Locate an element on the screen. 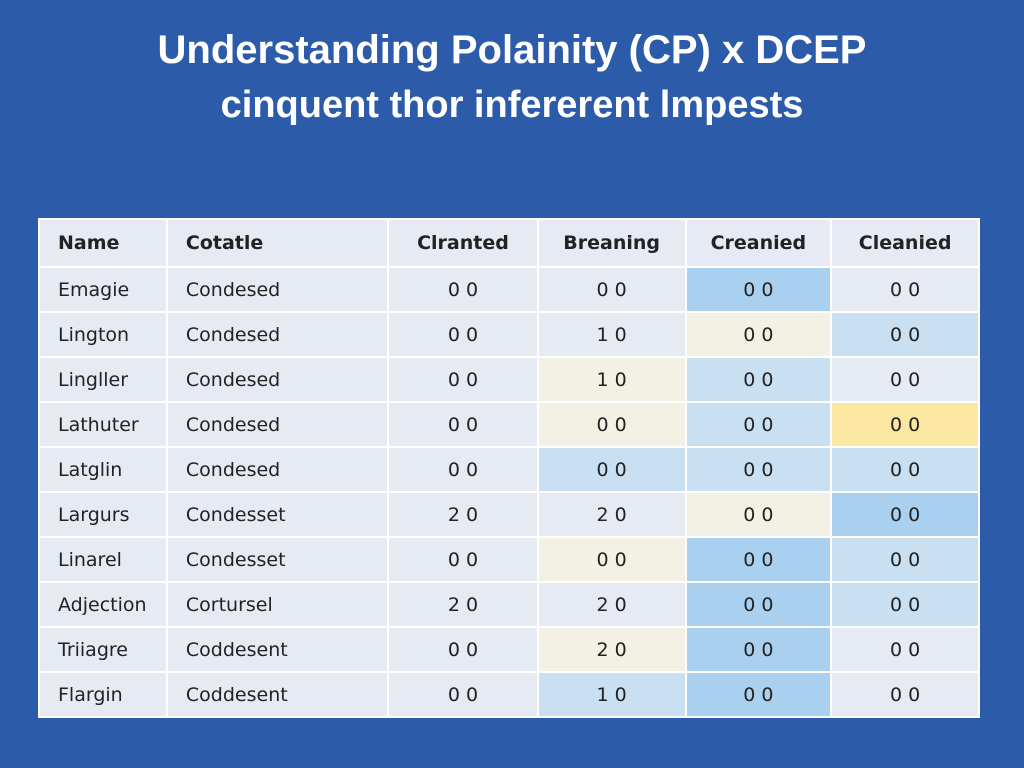  table-cell: Latglin is located at coordinates (103, 469).